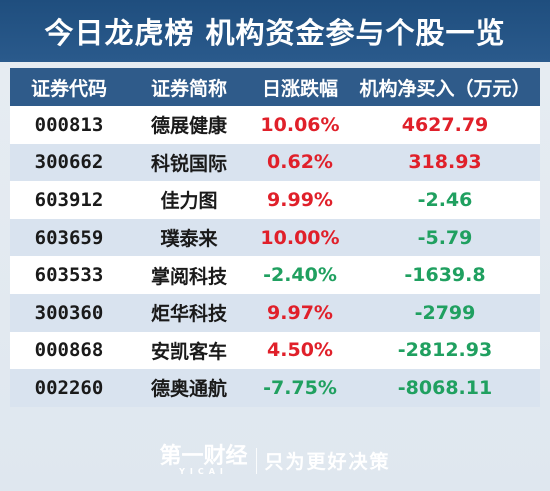 The height and width of the screenshot is (491, 550). What do you see at coordinates (188, 88) in the screenshot?
I see `header-name: 证券简称` at bounding box center [188, 88].